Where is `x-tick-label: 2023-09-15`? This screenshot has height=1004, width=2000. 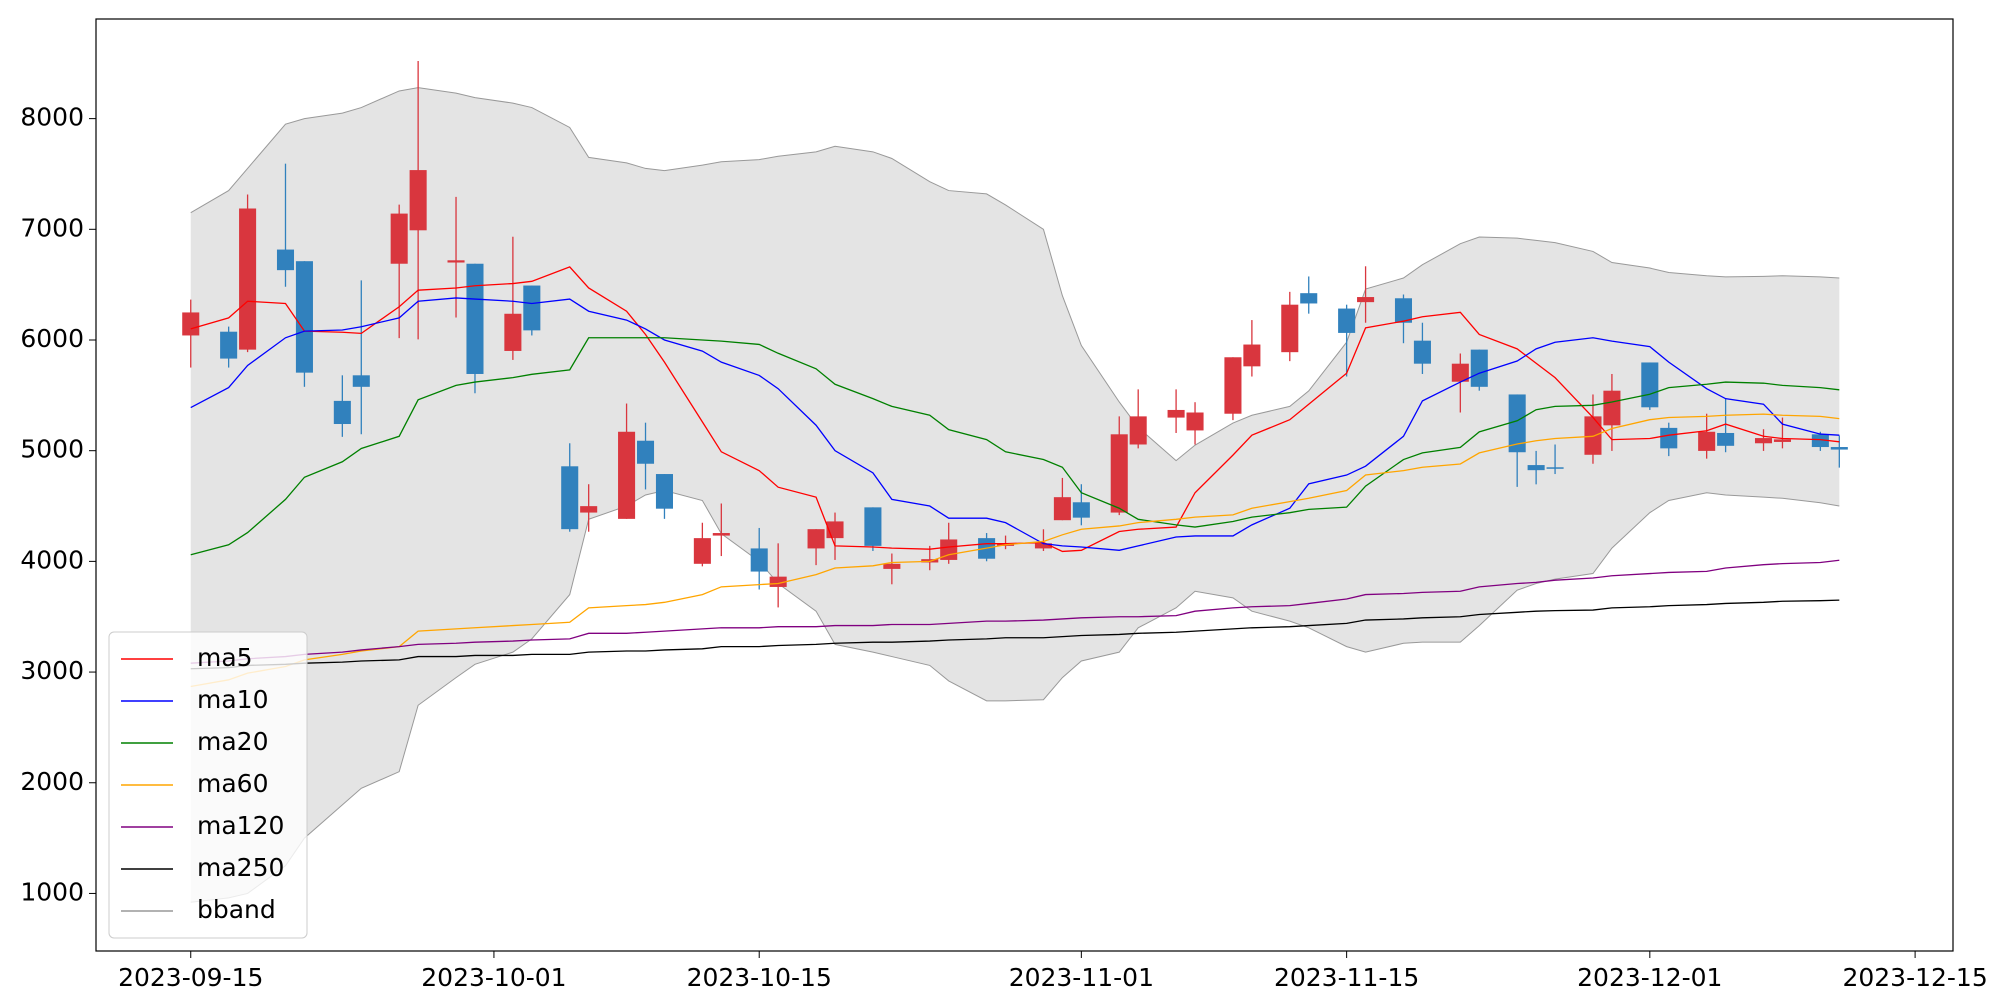
x-tick-label: 2023-09-15 is located at coordinates (190, 977).